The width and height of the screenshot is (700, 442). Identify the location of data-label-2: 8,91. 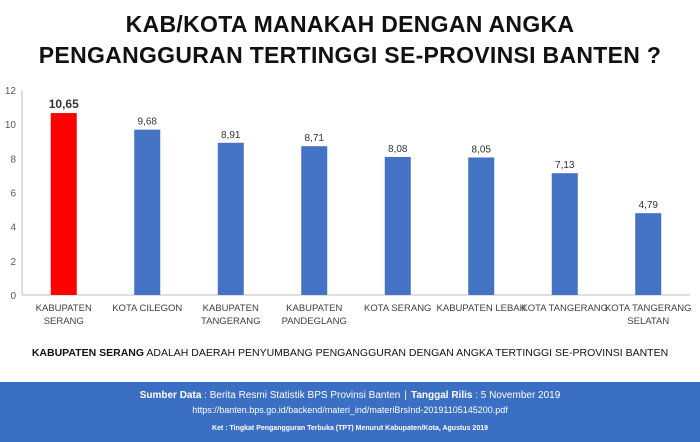
(231, 135).